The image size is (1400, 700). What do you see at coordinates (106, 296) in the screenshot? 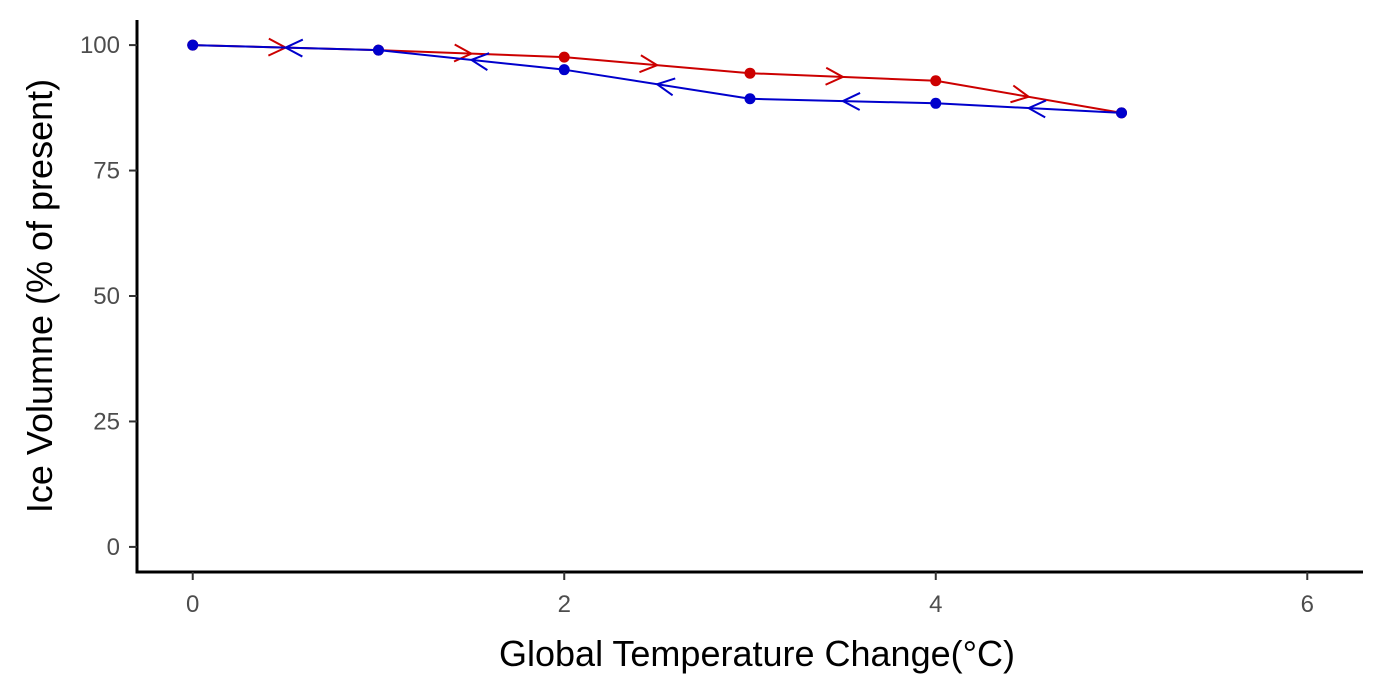
I see `y-tick-label: 50` at bounding box center [106, 296].